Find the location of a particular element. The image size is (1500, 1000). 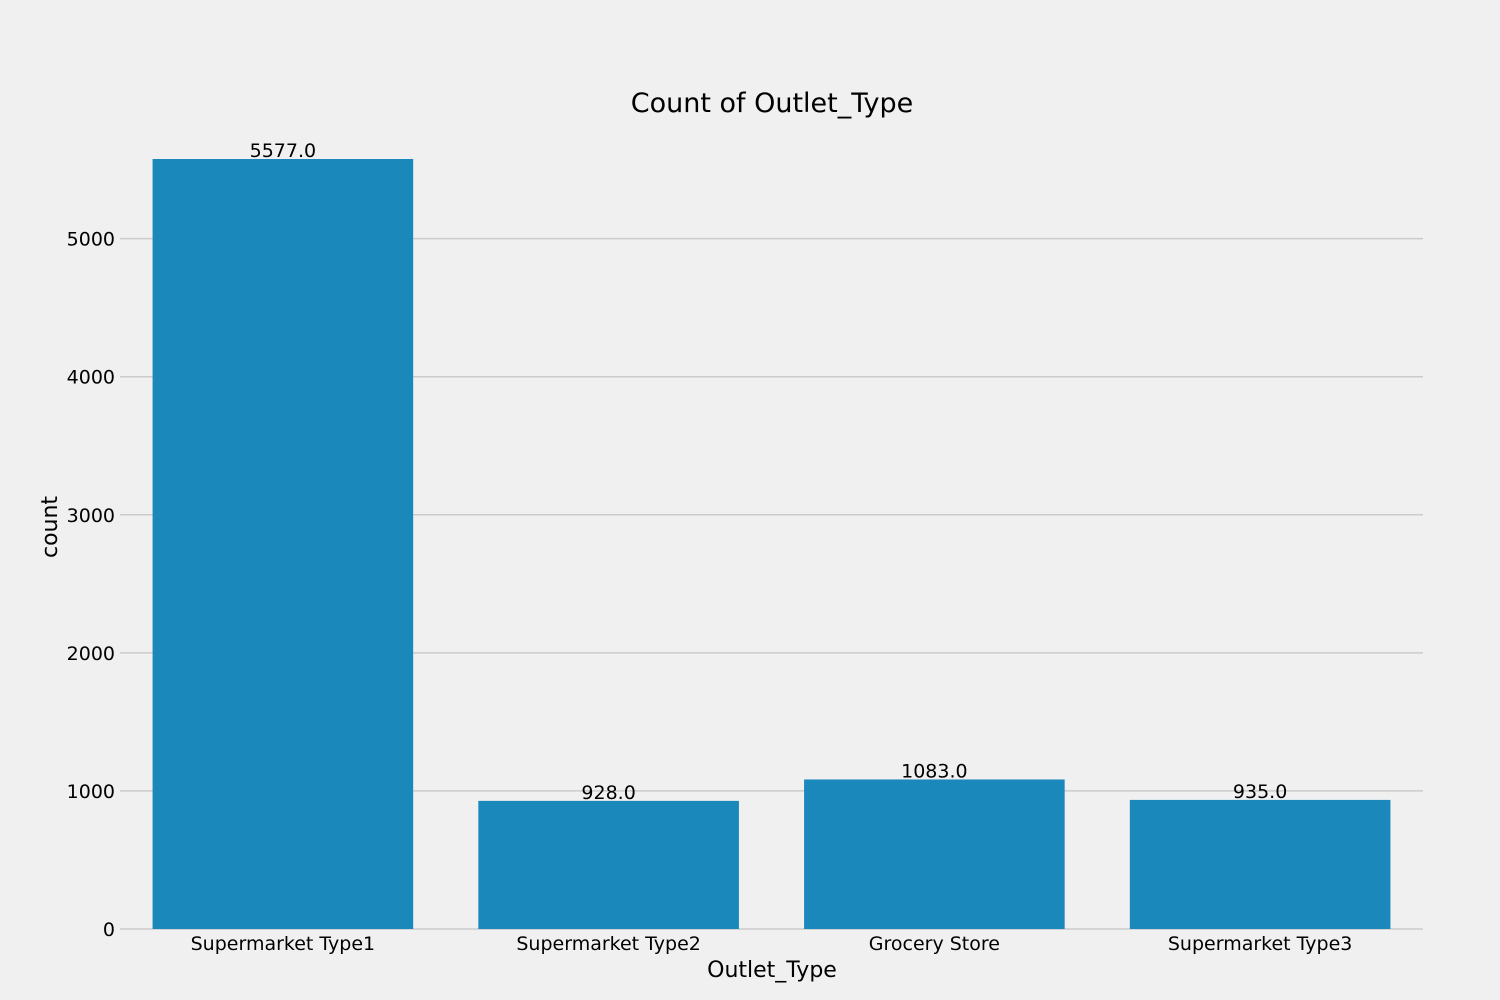

data-label: 1083.0 is located at coordinates (934, 771).